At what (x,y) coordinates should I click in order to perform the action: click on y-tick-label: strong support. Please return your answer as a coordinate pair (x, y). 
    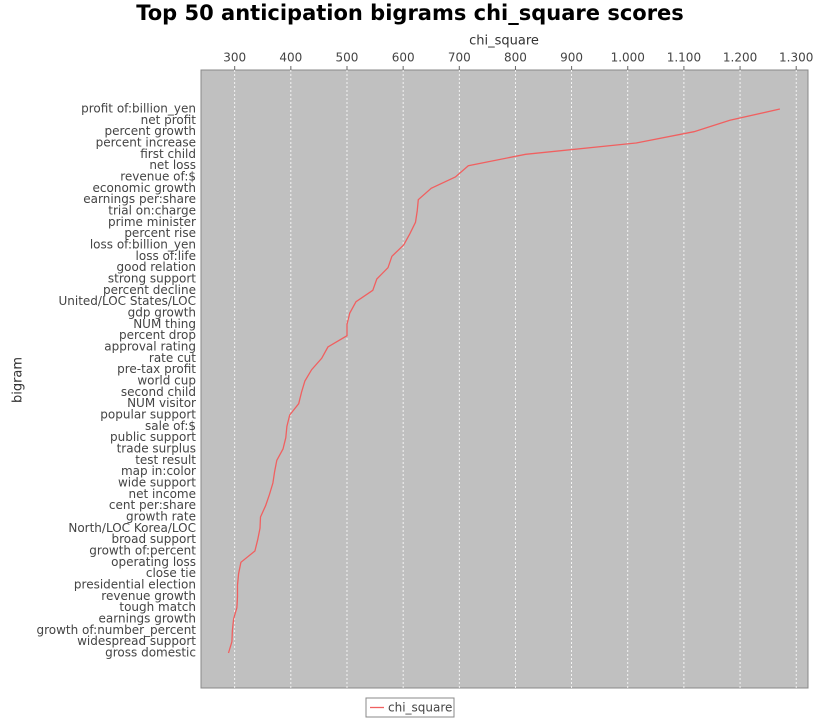
    Looking at the image, I should click on (152, 279).